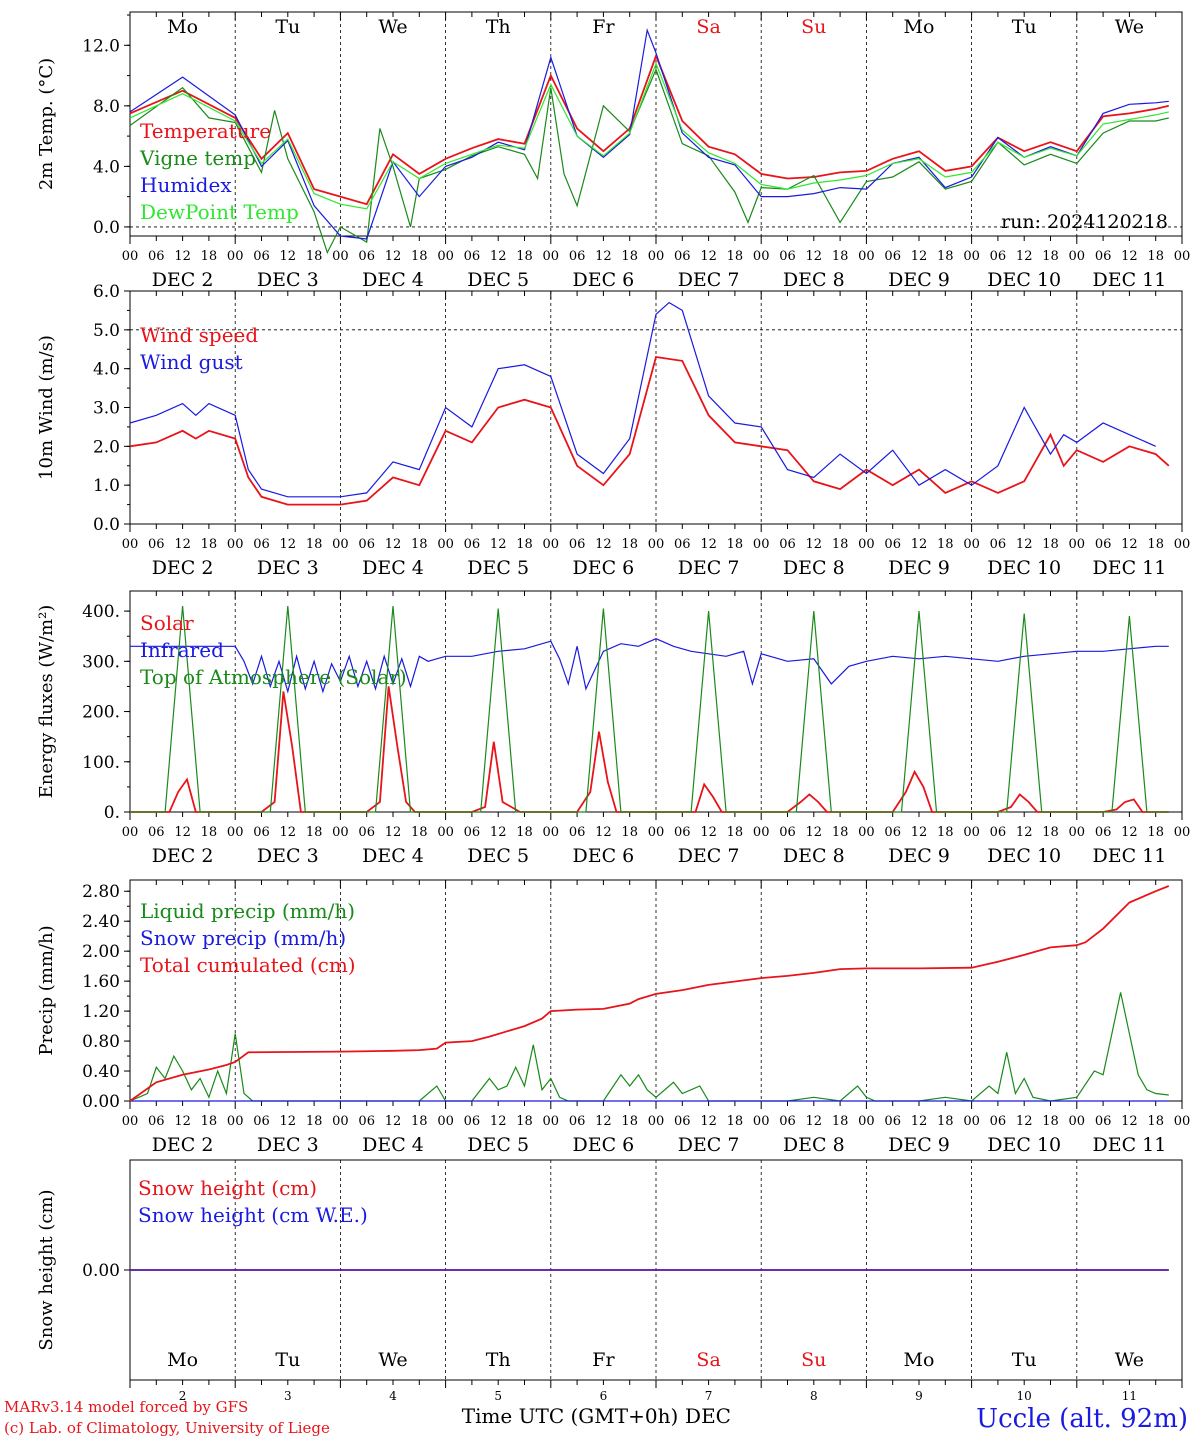  What do you see at coordinates (1082, 1419) in the screenshot?
I see `station-name: Uccle (alt. 92m)` at bounding box center [1082, 1419].